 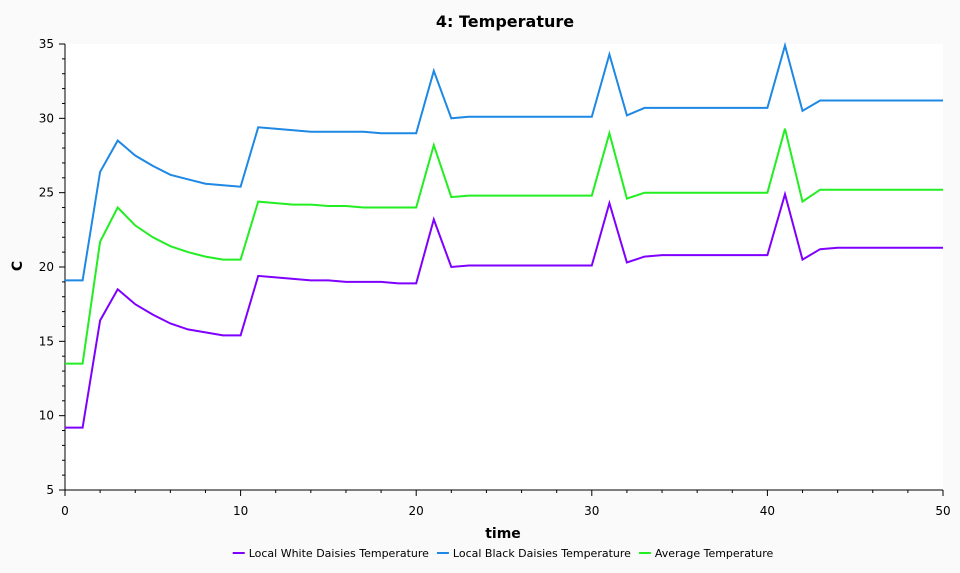 What do you see at coordinates (46, 118) in the screenshot?
I see `y-tick-label: 30` at bounding box center [46, 118].